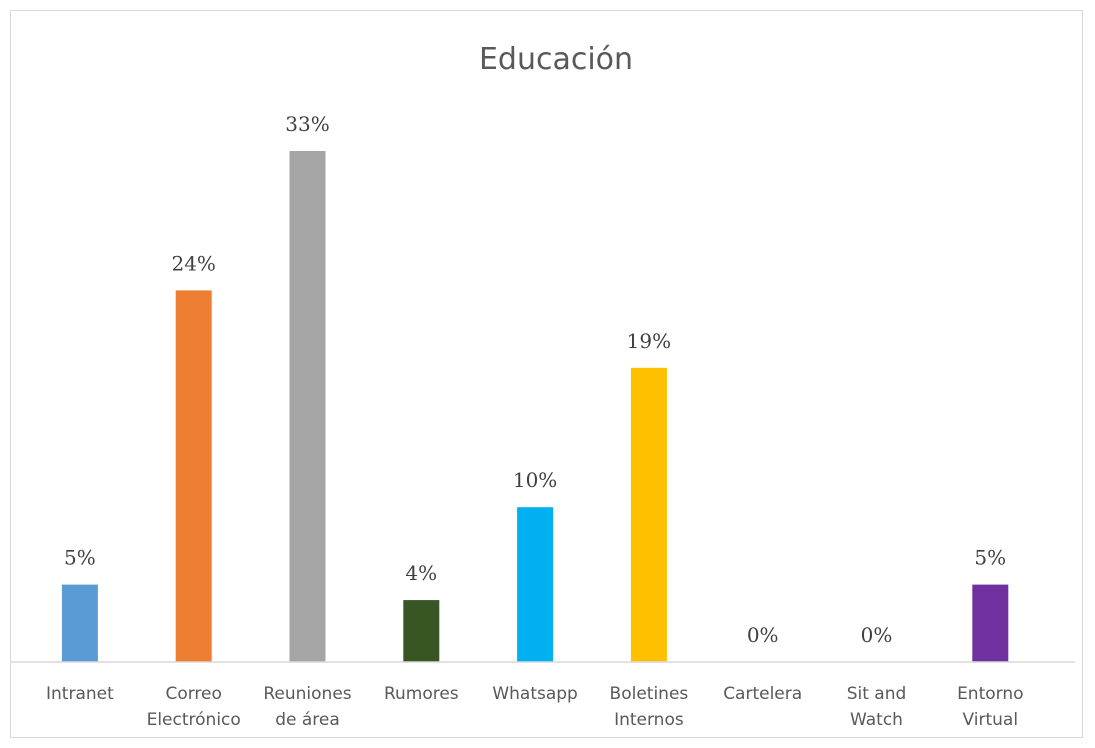 This screenshot has width=1095, height=748. What do you see at coordinates (194, 707) in the screenshot?
I see `x-tick-label-1: Correo Electrónico` at bounding box center [194, 707].